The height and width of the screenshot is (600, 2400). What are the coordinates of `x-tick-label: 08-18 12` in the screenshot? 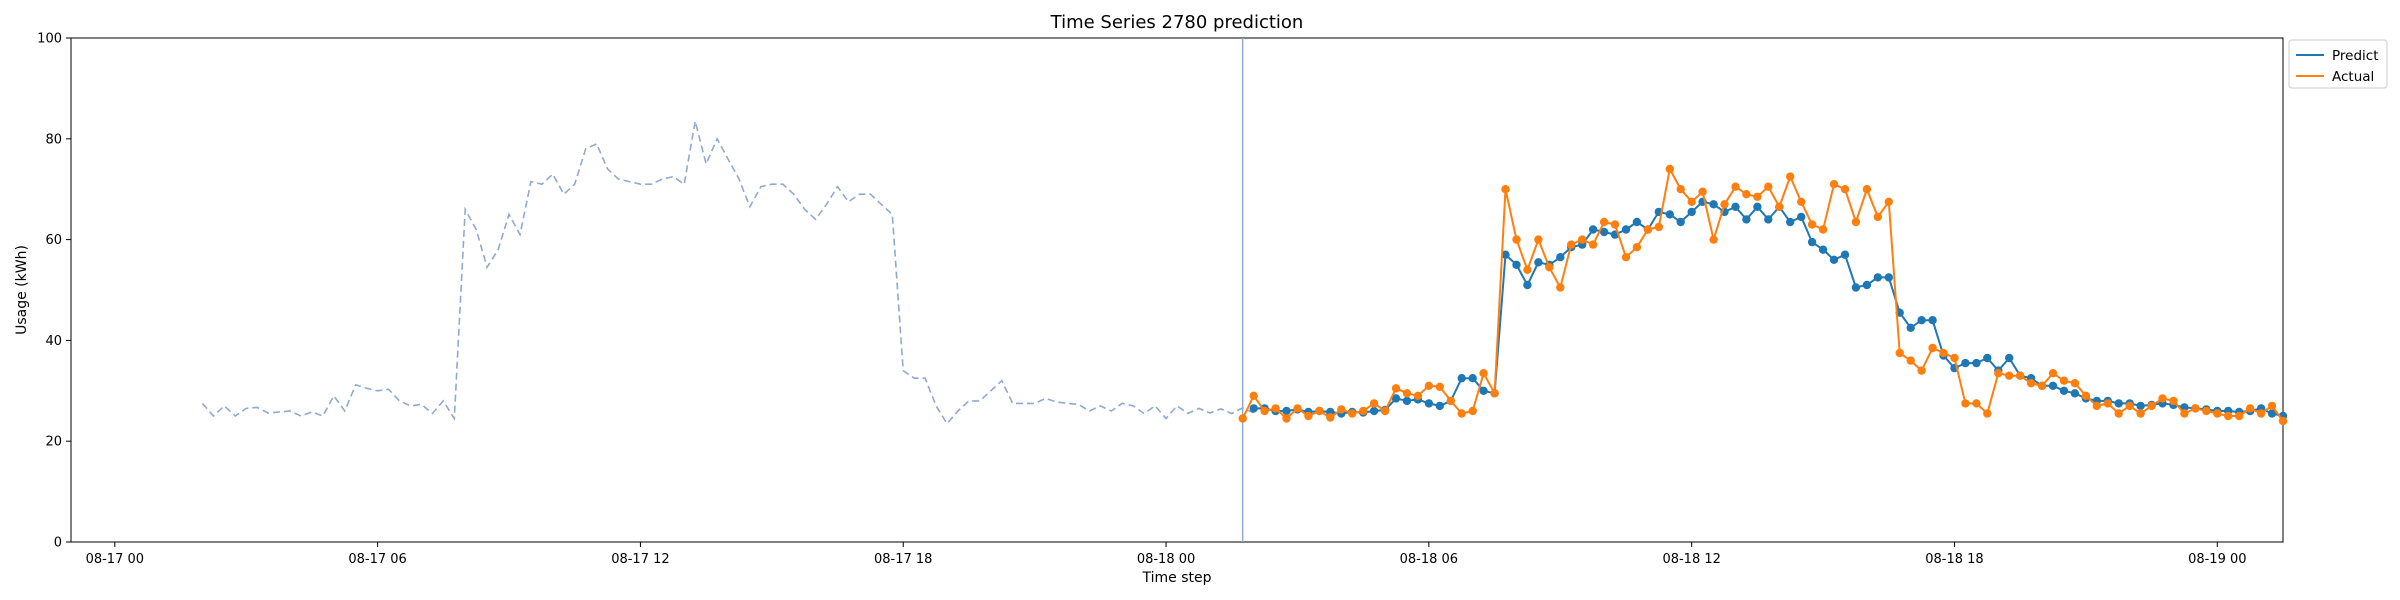 It's located at (1691, 559).